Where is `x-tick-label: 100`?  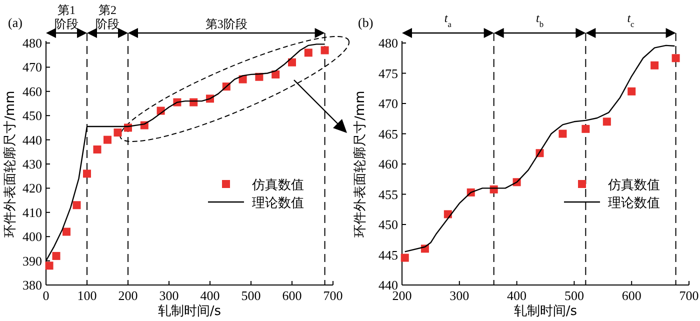 x-tick-label: 100 is located at coordinates (87, 295).